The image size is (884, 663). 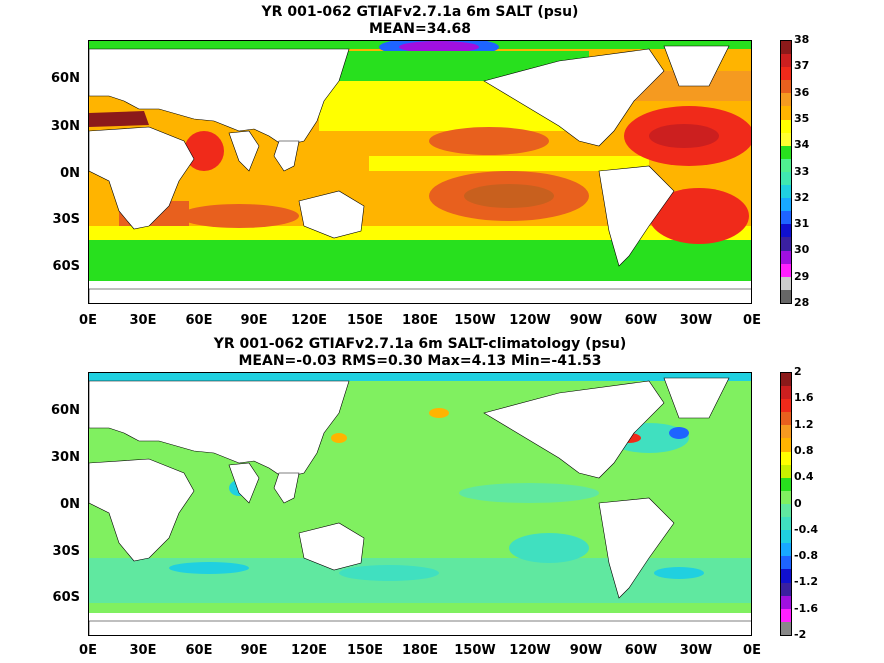 I want to click on colorbar-tick-label: 1.6, so click(x=804, y=398).